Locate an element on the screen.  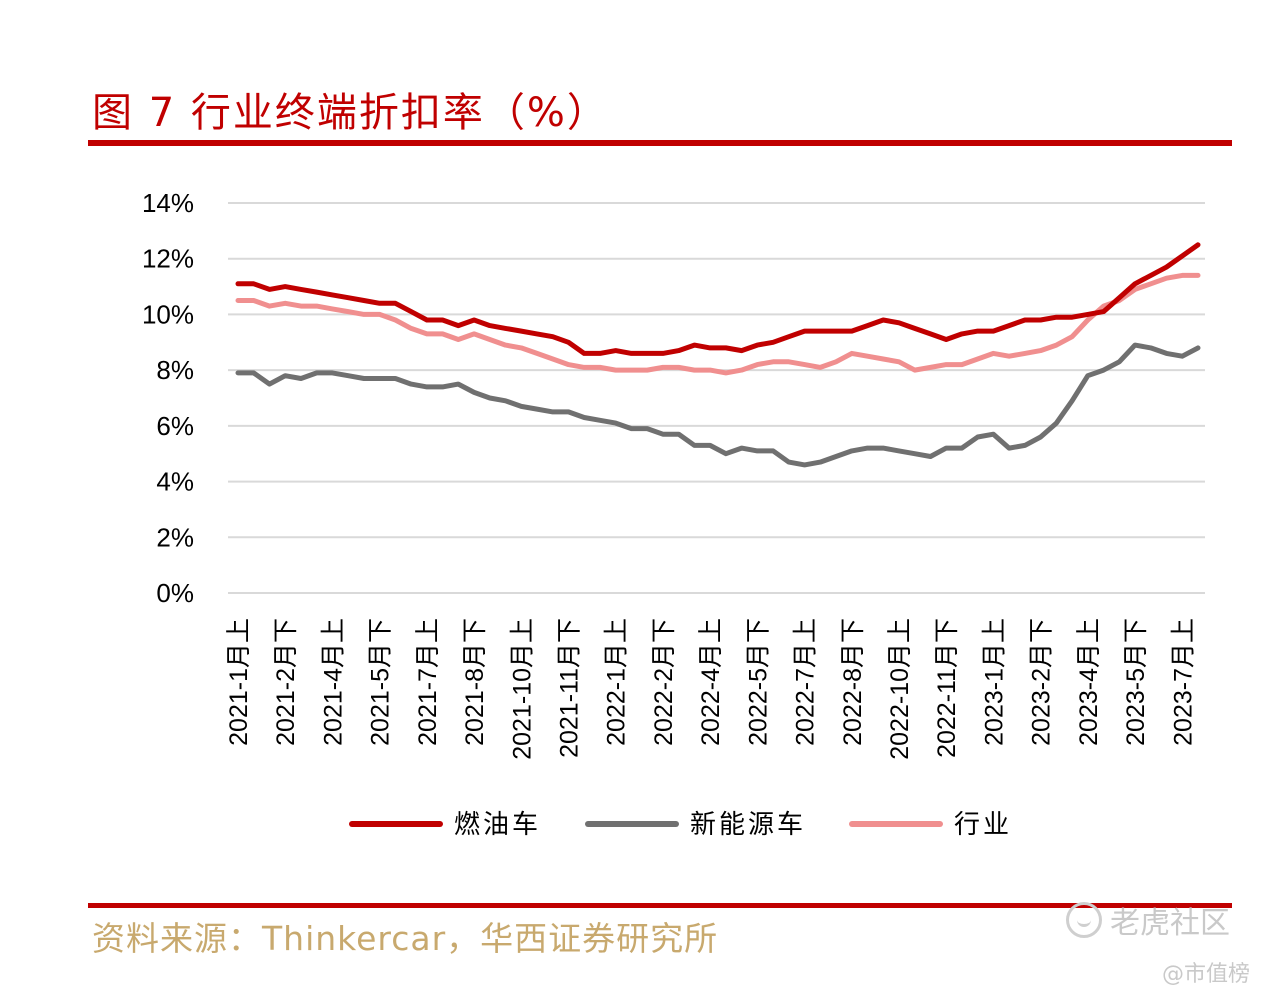
x-tick-label: 2022-4月上 is located at coordinates (711, 682).